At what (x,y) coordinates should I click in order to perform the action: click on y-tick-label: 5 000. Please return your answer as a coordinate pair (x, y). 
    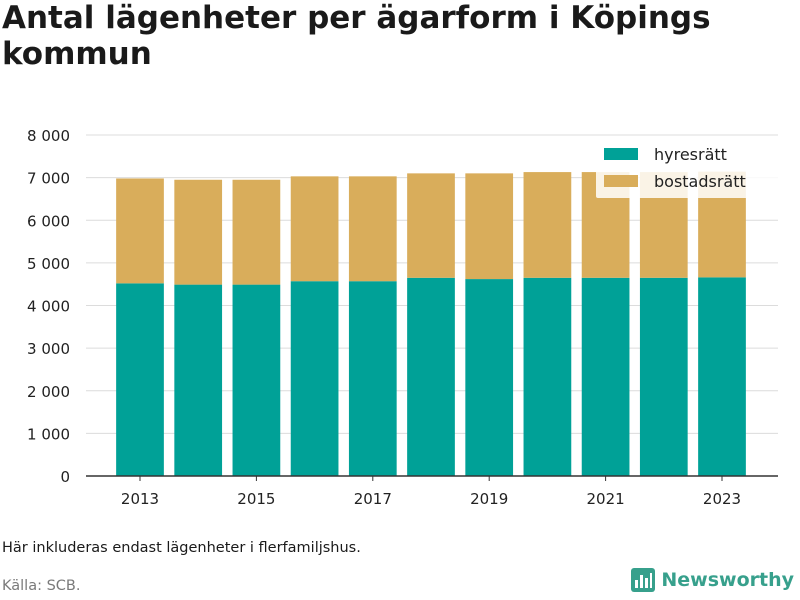
    Looking at the image, I should click on (48, 264).